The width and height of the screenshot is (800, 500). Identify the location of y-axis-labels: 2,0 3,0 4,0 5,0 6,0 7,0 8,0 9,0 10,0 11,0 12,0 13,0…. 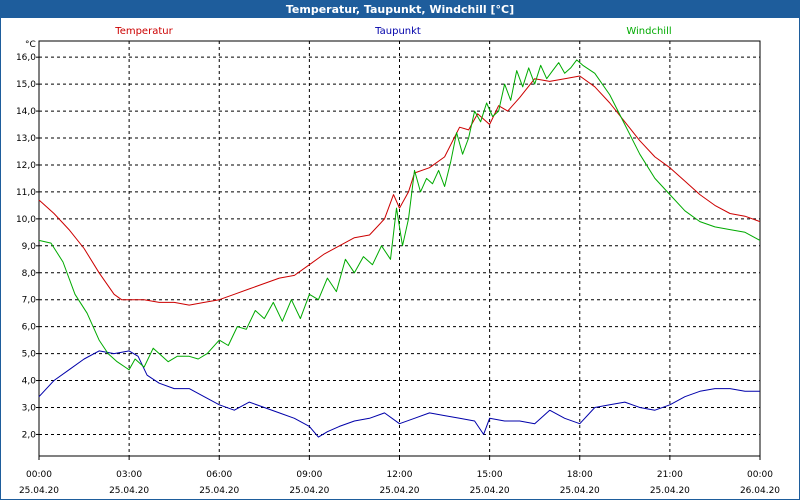
(26, 246).